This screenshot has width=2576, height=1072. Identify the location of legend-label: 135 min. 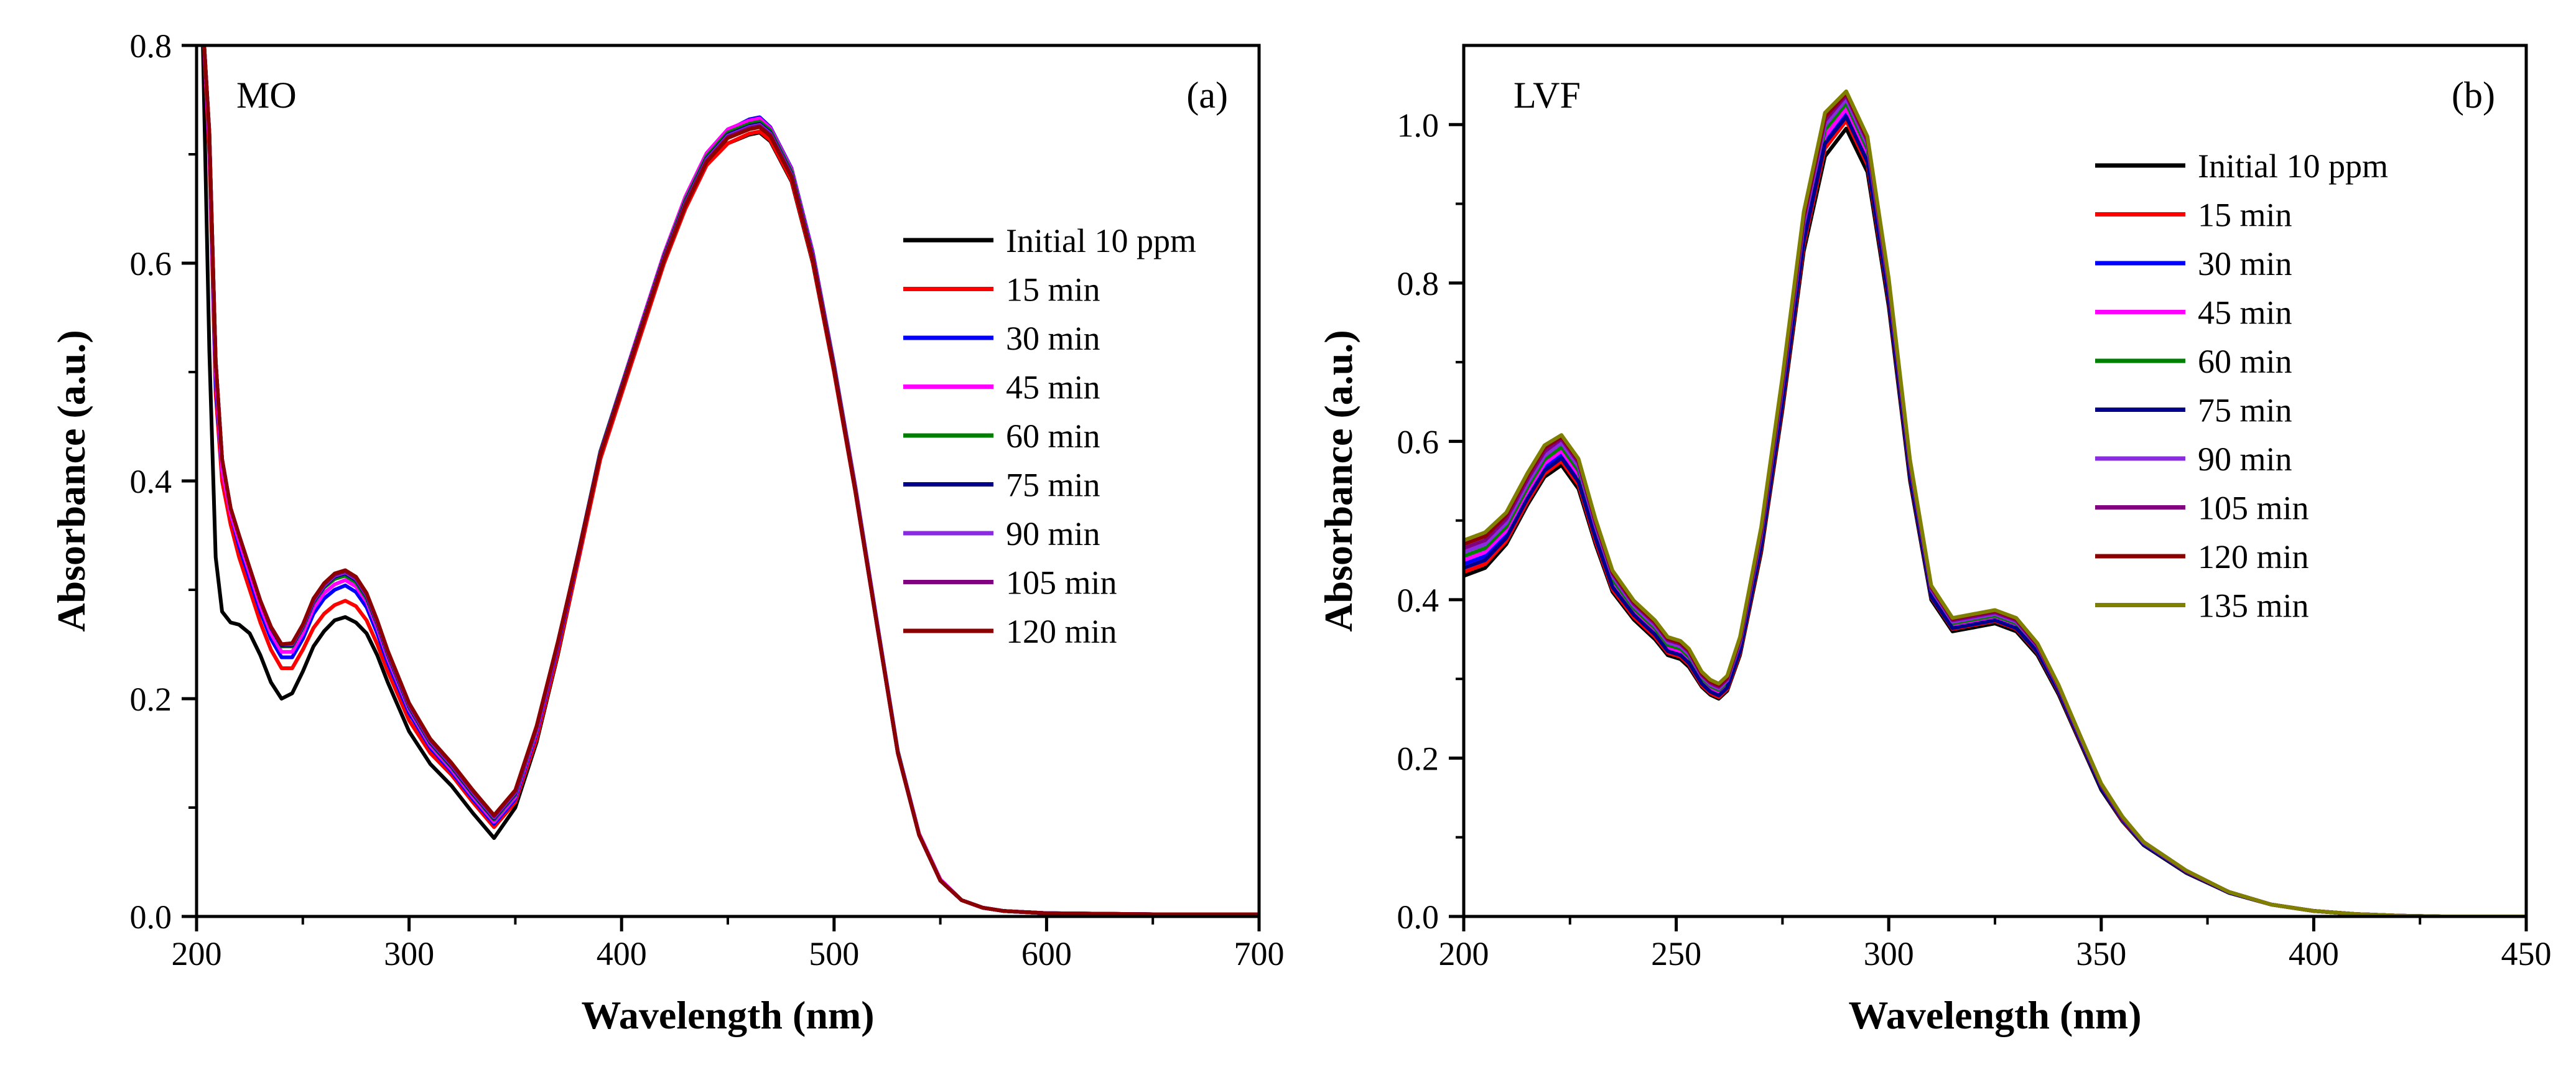
(2253, 606).